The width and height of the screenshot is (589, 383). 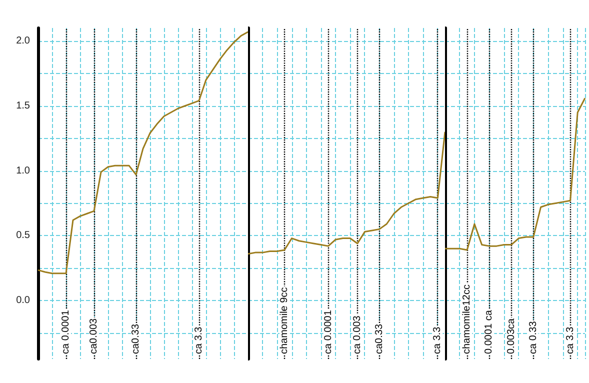 What do you see at coordinates (489, 332) in the screenshot?
I see `x-tick-label: 0.0001 ca` at bounding box center [489, 332].